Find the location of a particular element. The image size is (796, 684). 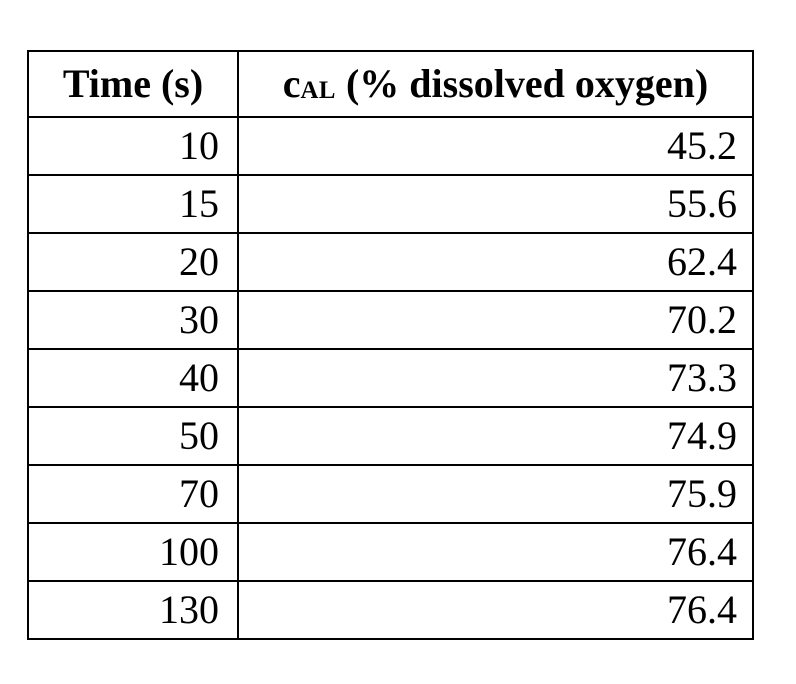

cal-value: 55.6 is located at coordinates (495, 204).